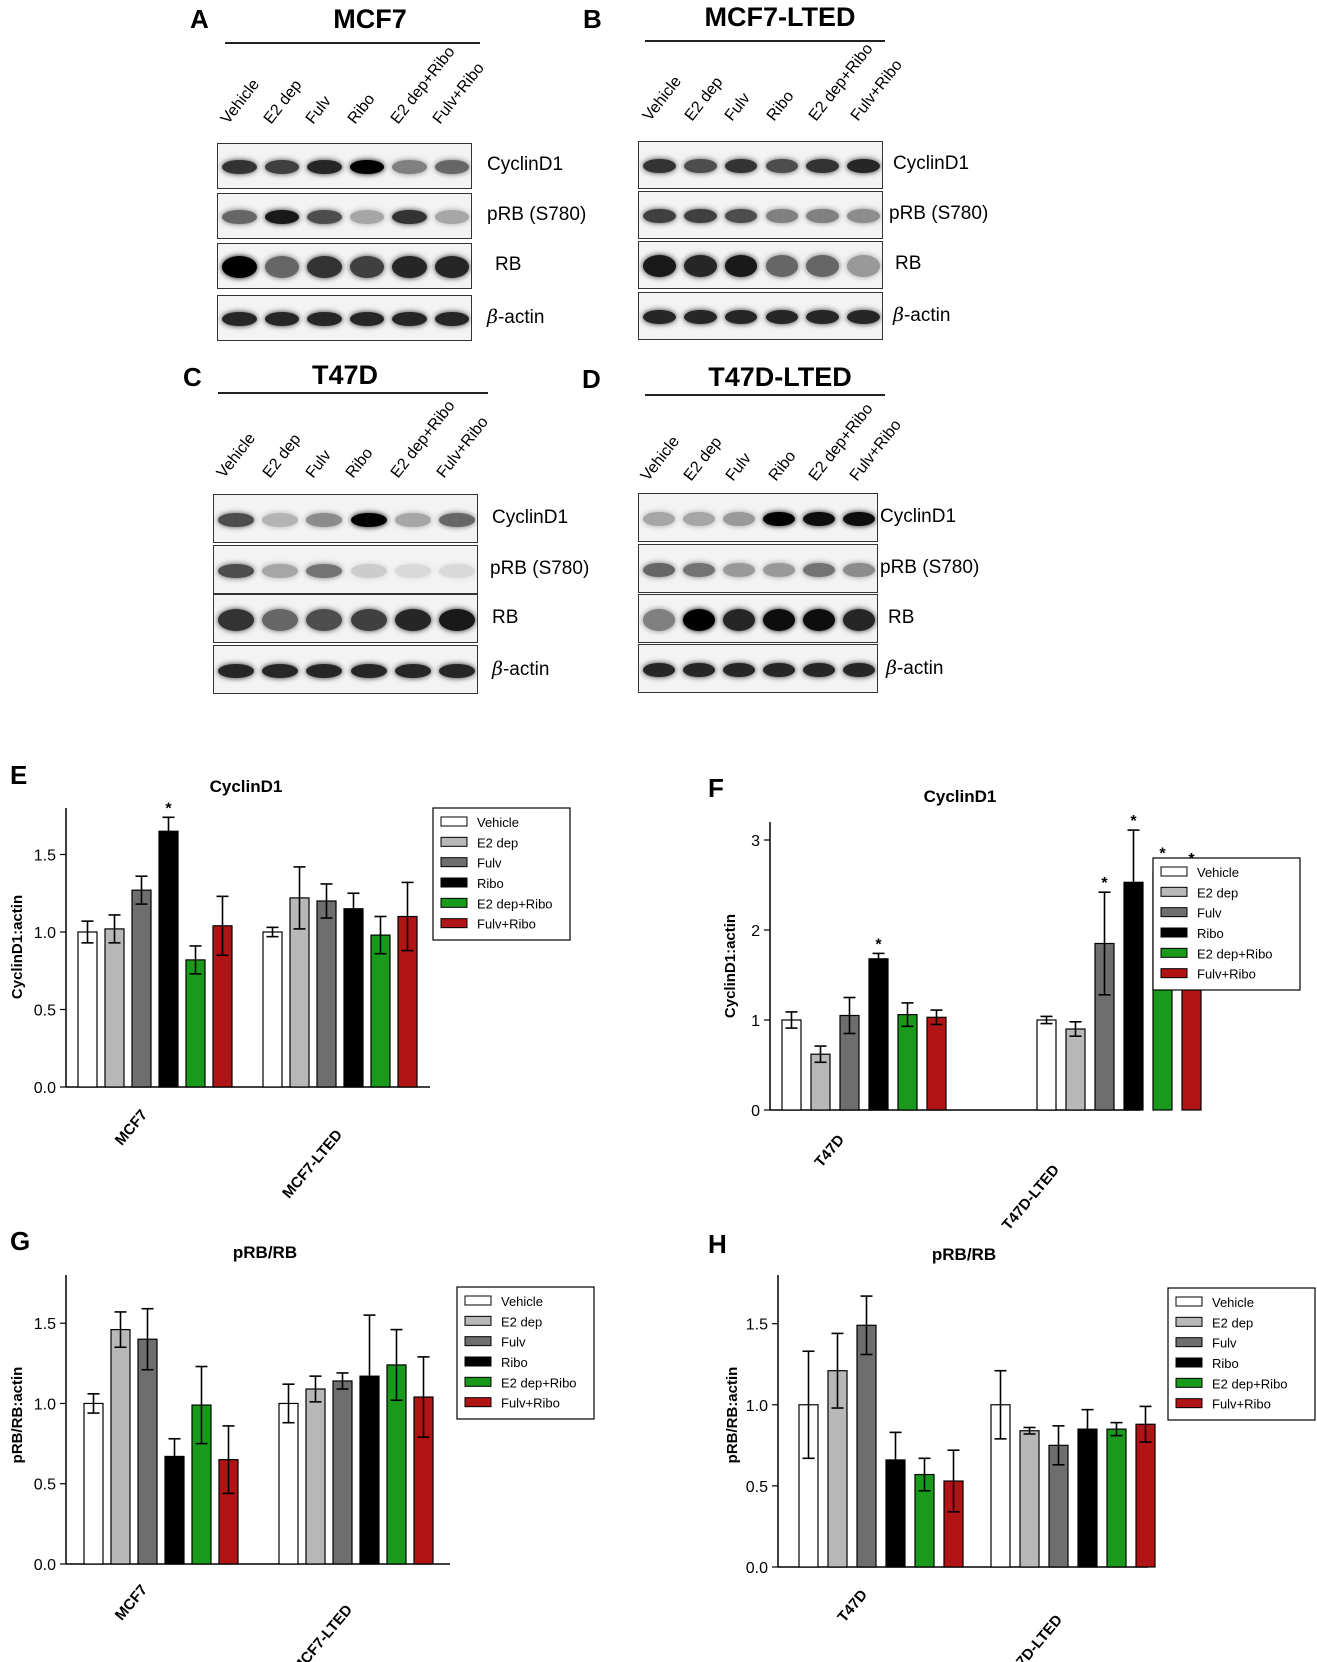  Describe the element at coordinates (757, 1406) in the screenshot. I see `y-tick-label: 1.0` at that location.